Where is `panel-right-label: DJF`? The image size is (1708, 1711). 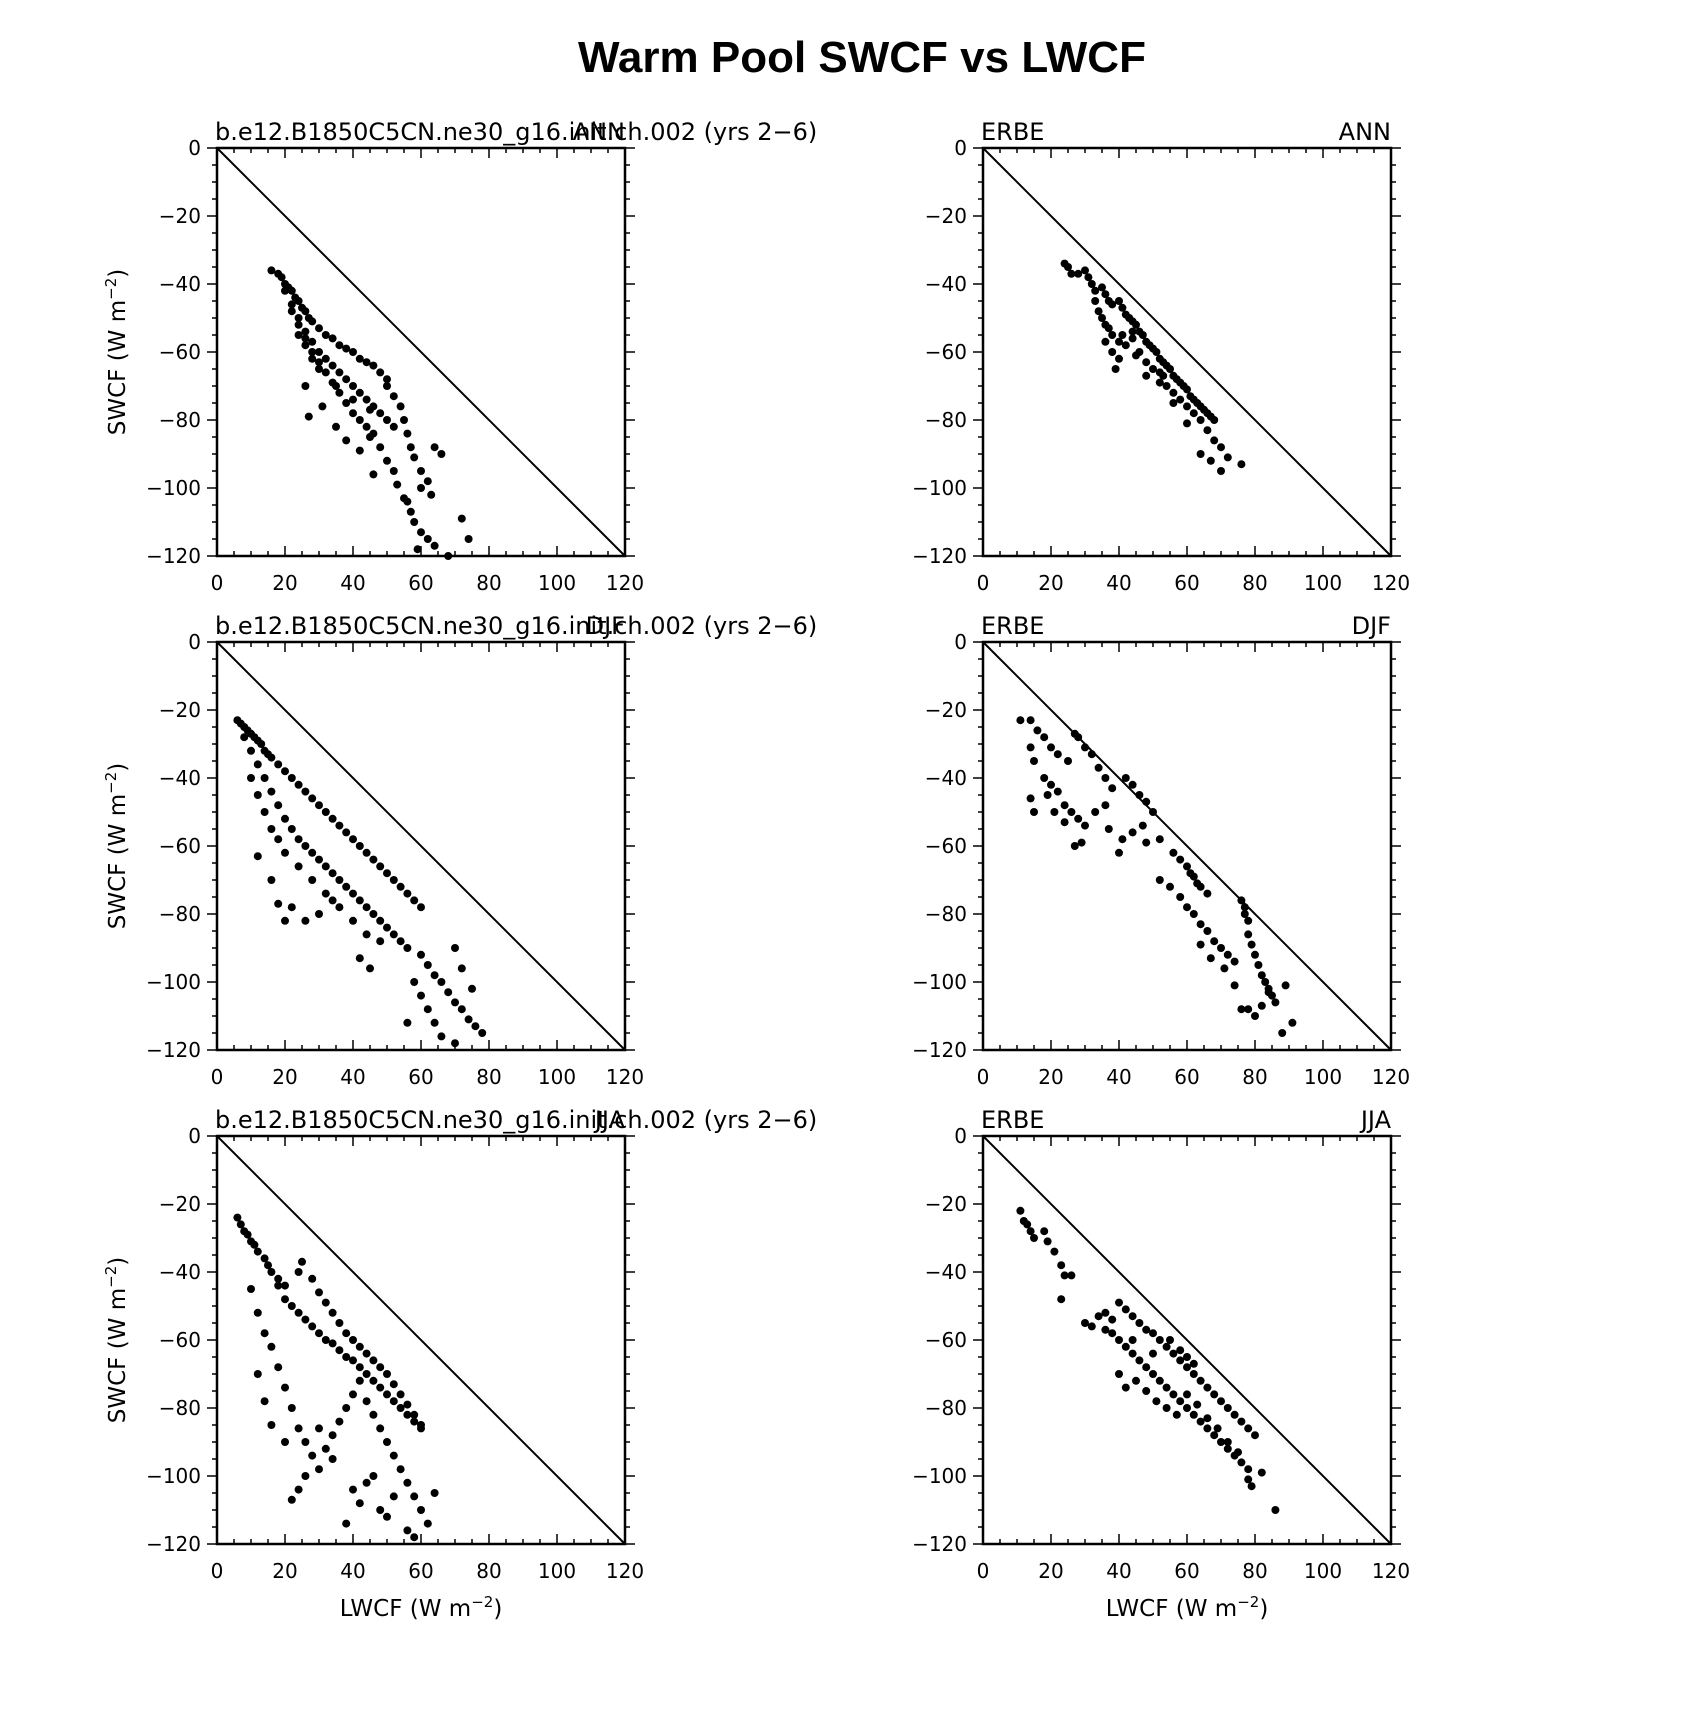 panel-right-label: DJF is located at coordinates (1371, 626).